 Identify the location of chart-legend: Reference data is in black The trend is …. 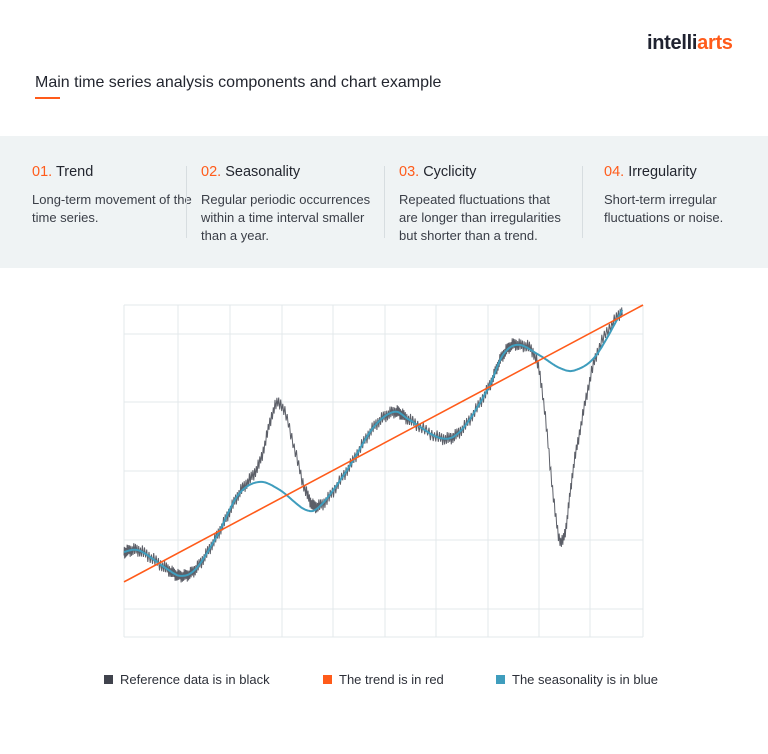
(384, 682).